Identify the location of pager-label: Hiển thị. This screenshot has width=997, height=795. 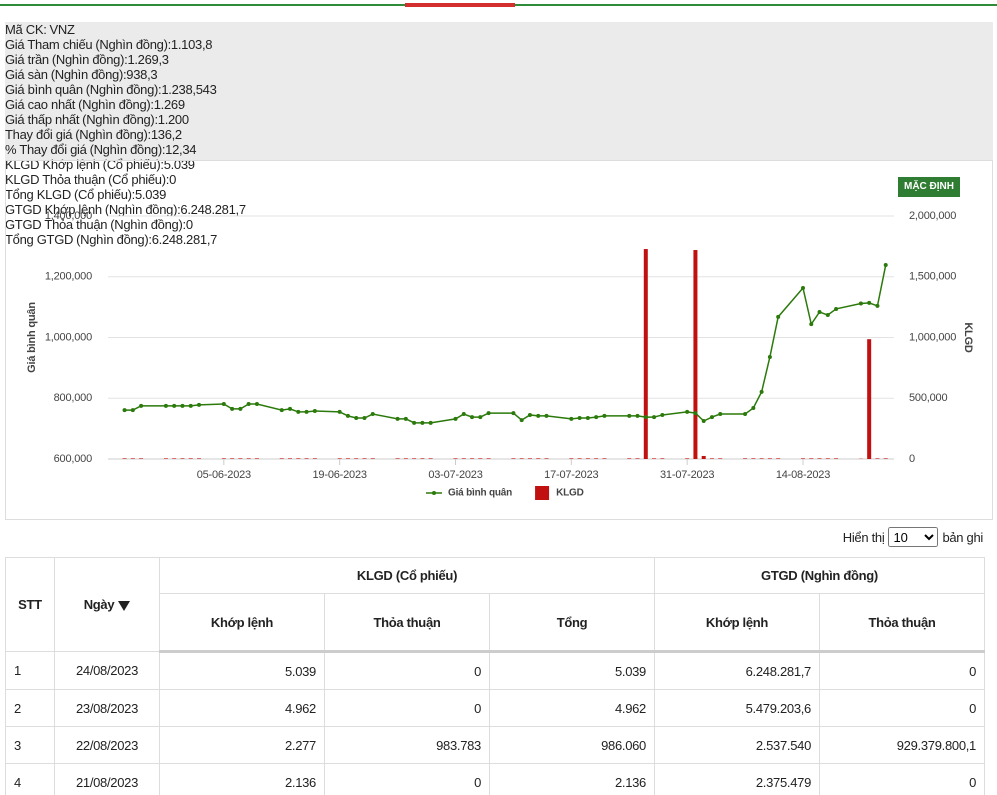
(863, 537).